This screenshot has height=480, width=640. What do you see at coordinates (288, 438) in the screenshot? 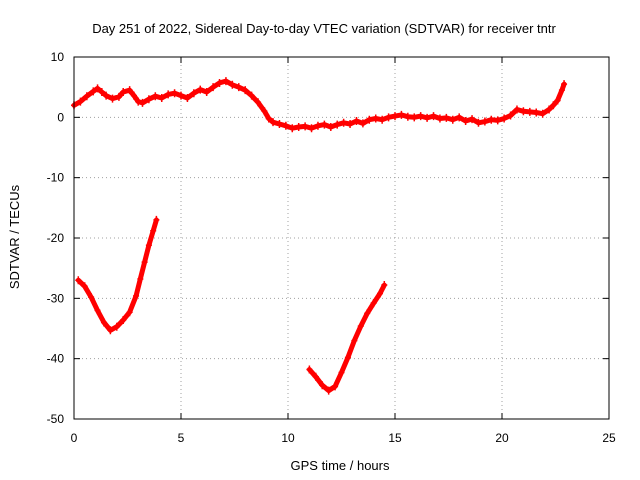
I see `x-tick-label: 10` at bounding box center [288, 438].